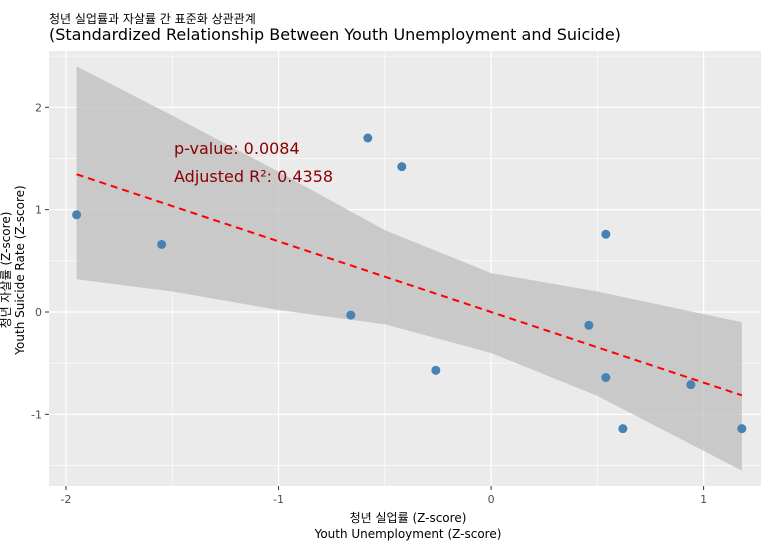 Image resolution: width=766 pixels, height=546 pixels. I want to click on x-axis-label-ko: 청년 실업률 (Z-score), so click(408, 518).